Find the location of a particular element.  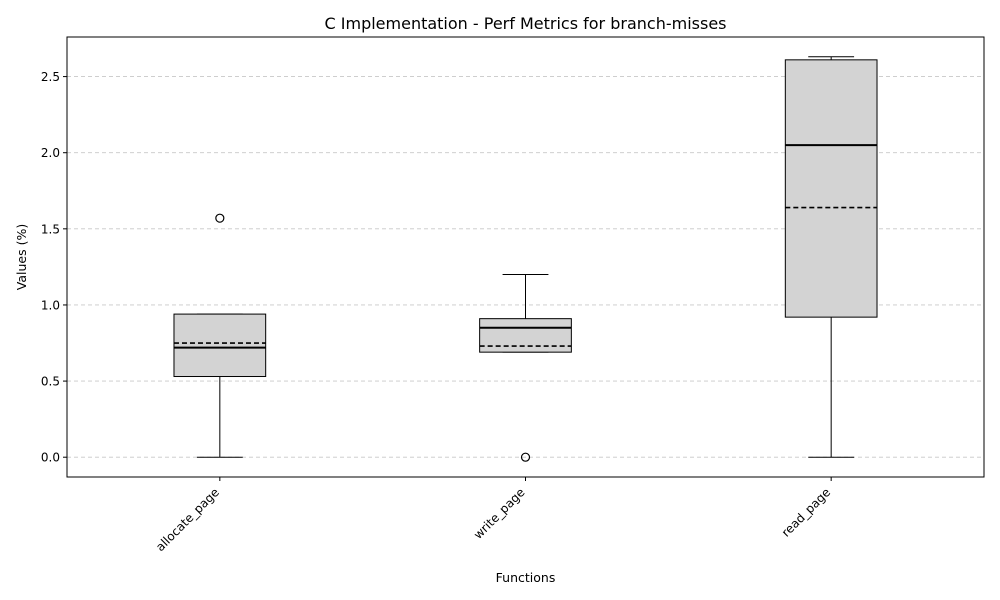

y-axis-label: Values (%) is located at coordinates (21, 257).